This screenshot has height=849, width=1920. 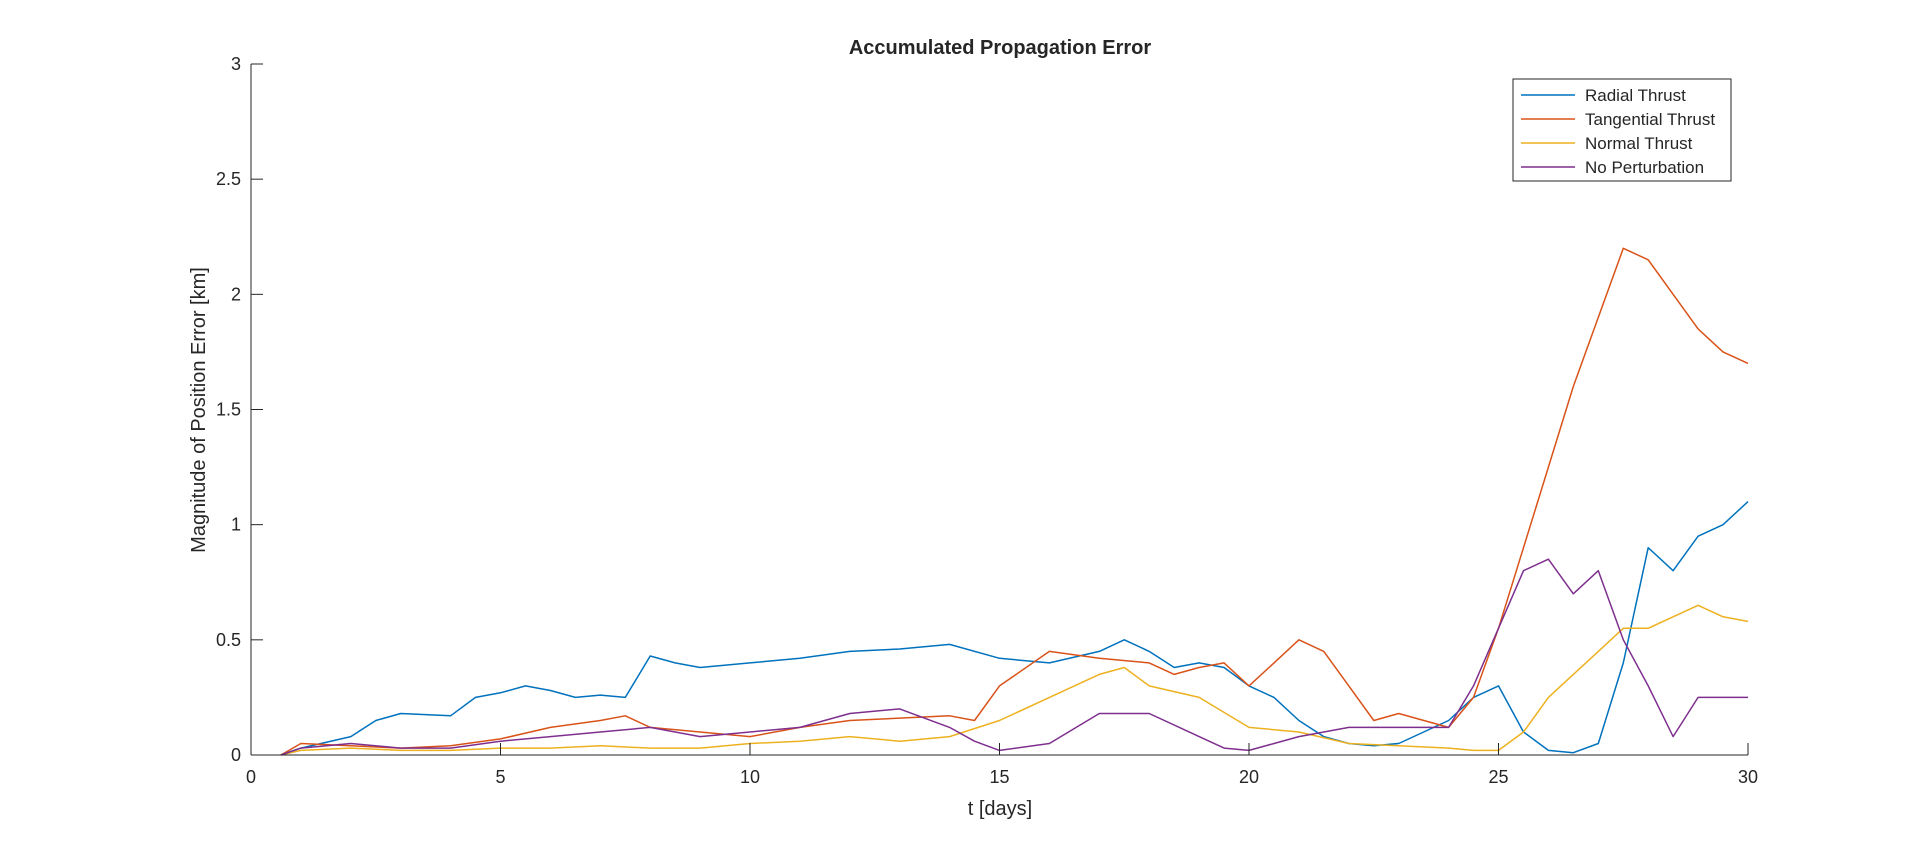 What do you see at coordinates (1014, 680) in the screenshot?
I see `series-line-normal-thrust` at bounding box center [1014, 680].